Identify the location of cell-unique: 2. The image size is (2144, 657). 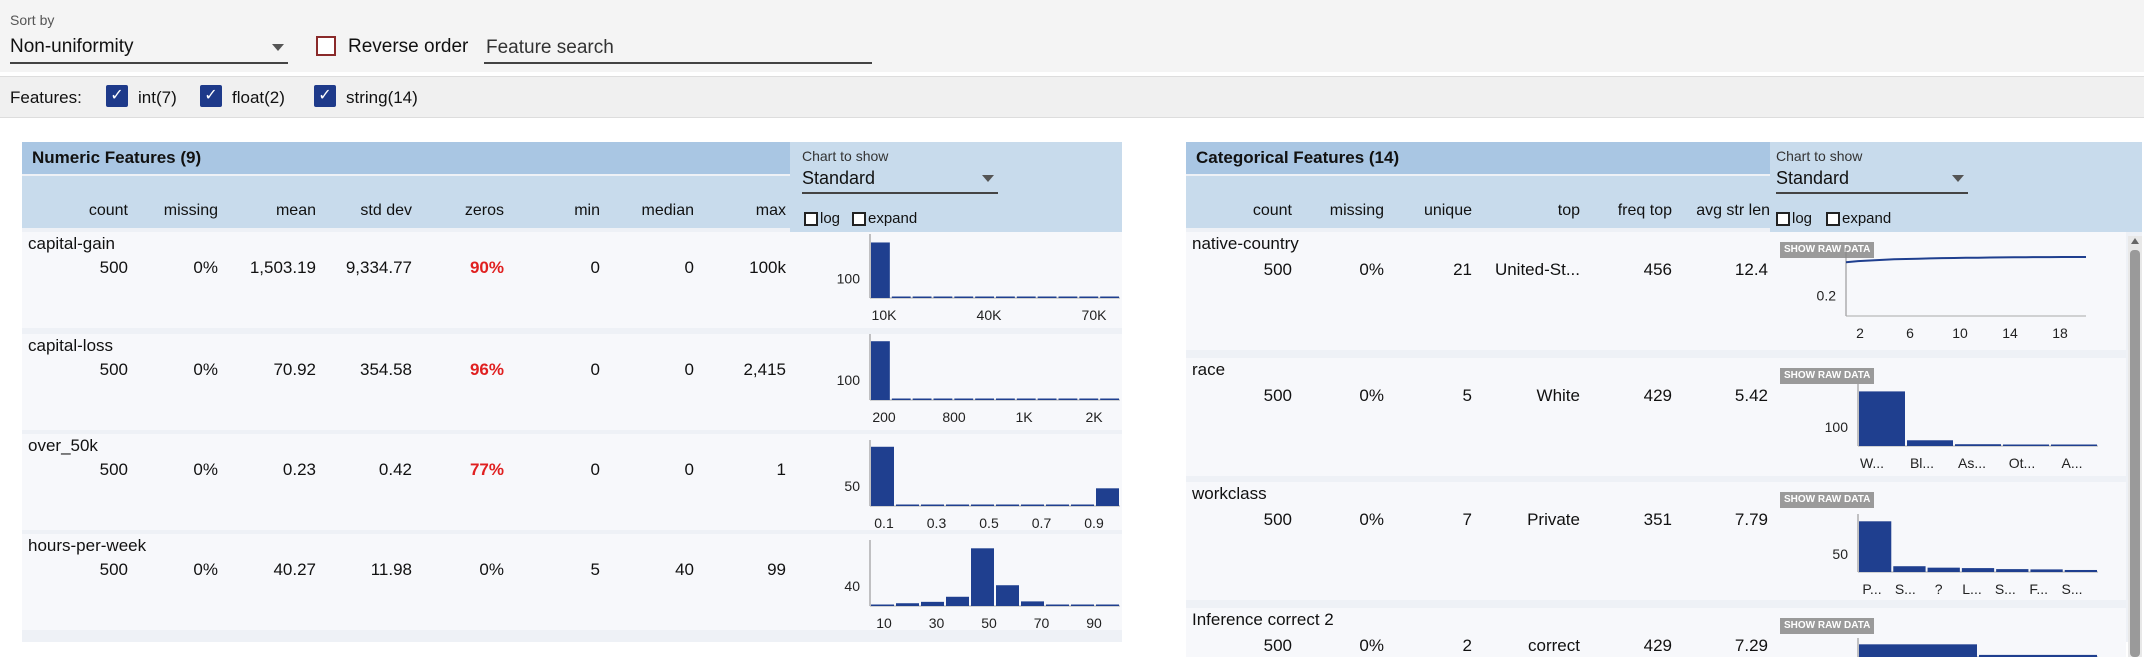
(1467, 645).